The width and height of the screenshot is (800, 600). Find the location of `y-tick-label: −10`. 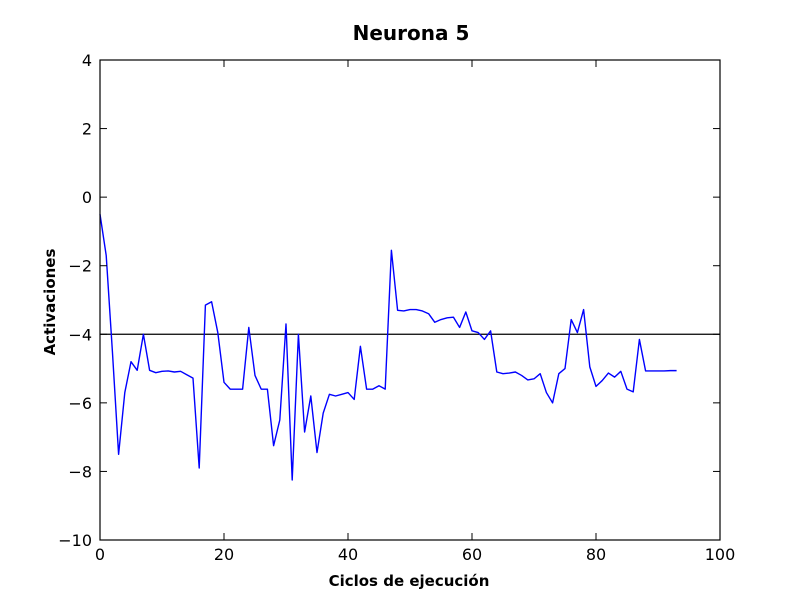

y-tick-label: −10 is located at coordinates (75, 540).